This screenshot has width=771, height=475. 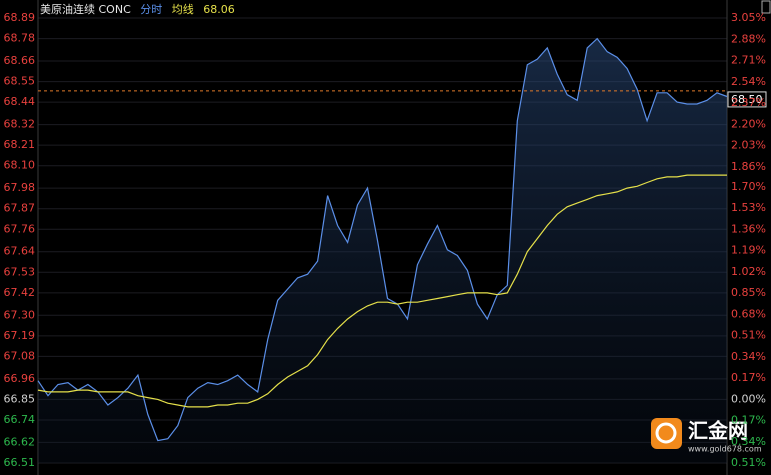 What do you see at coordinates (748, 145) in the screenshot?
I see `y2-tick-label: 2.03%` at bounding box center [748, 145].